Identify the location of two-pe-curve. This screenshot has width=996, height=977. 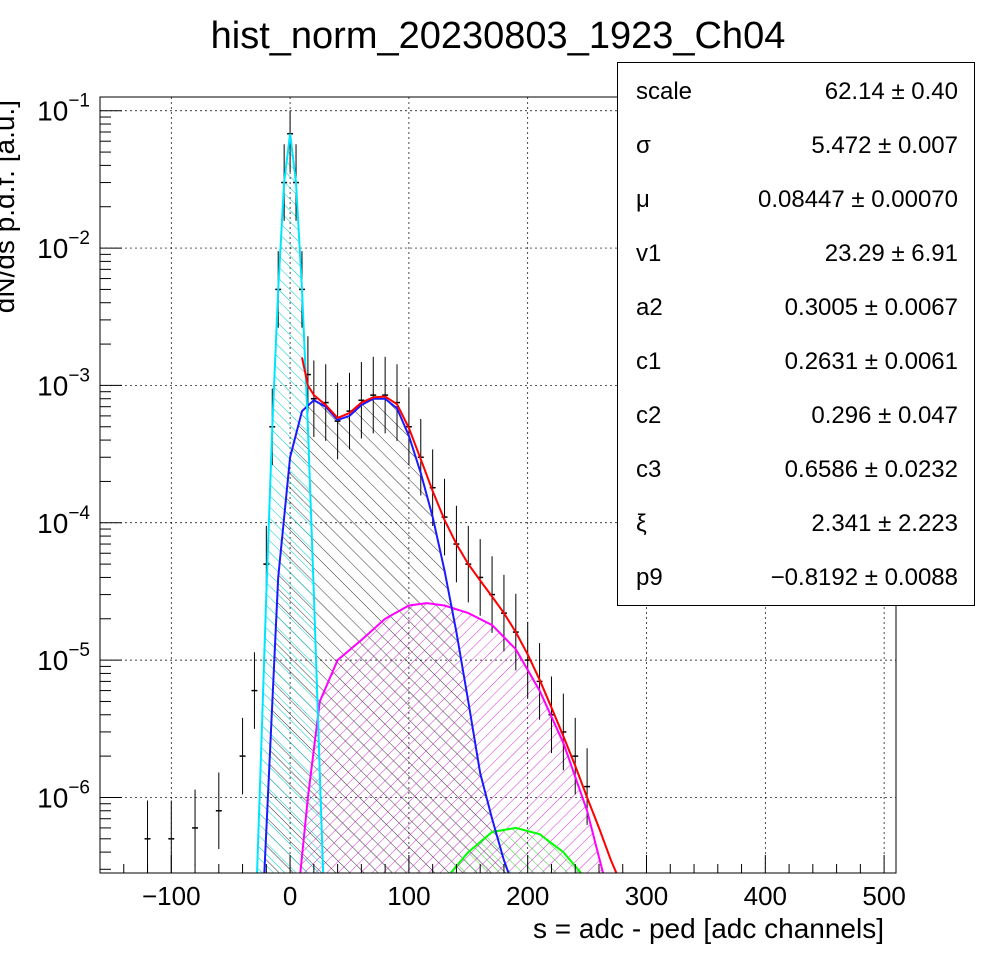
(452, 737).